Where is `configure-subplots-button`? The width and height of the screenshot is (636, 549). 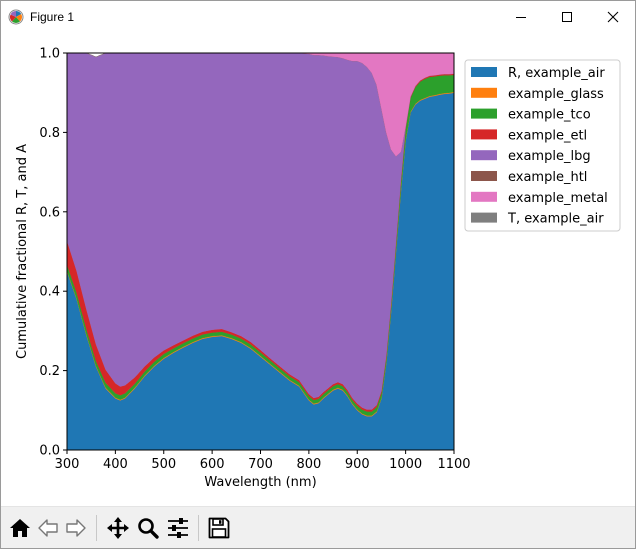
configure-subplots-button is located at coordinates (178, 528).